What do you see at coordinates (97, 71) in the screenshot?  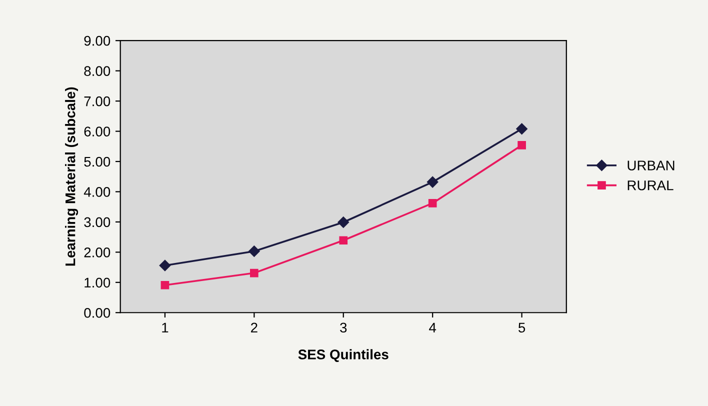 I see `y-tick-label: 8.00` at bounding box center [97, 71].